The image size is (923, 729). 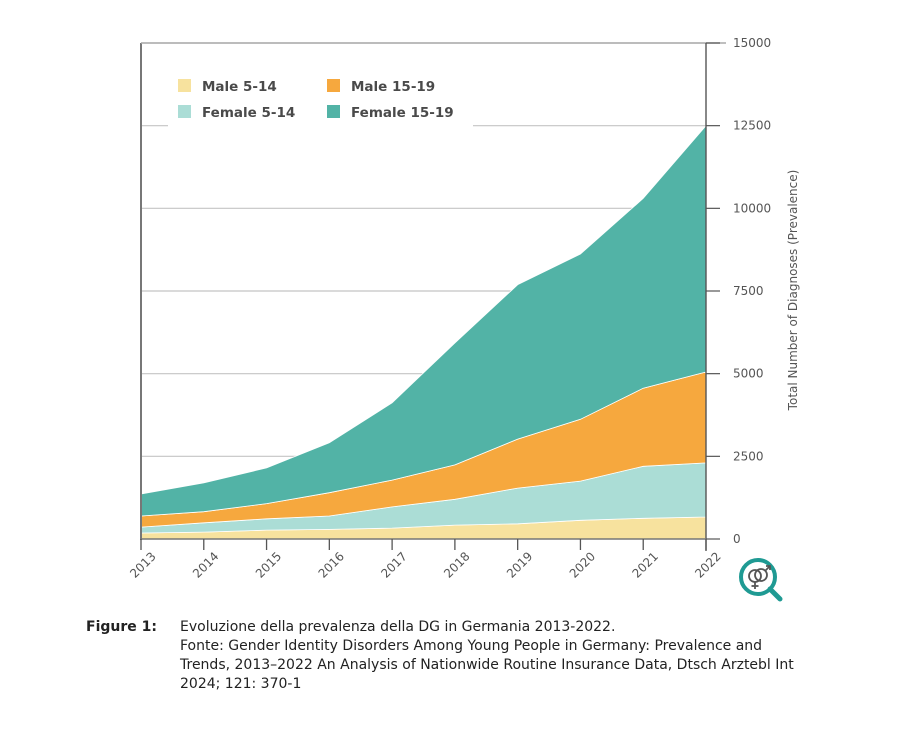 What do you see at coordinates (752, 208) in the screenshot?
I see `y-tick-label: 10000` at bounding box center [752, 208].